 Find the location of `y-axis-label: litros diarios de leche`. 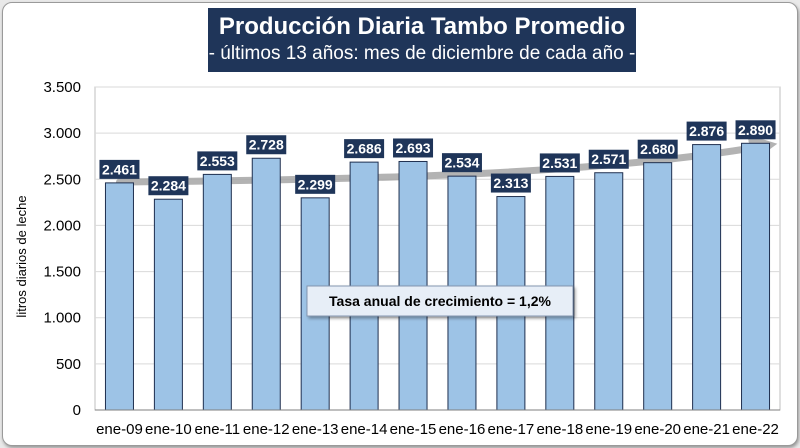

y-axis-label: litros diarios de leche is located at coordinates (21, 256).